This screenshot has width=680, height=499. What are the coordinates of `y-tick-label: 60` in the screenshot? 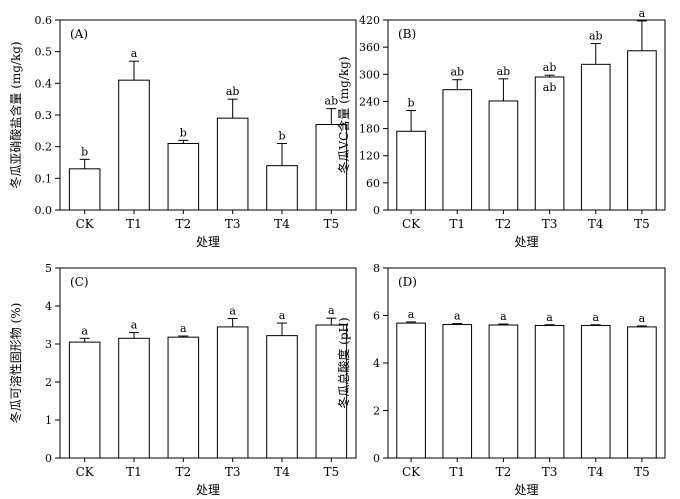 It's located at (373, 183).